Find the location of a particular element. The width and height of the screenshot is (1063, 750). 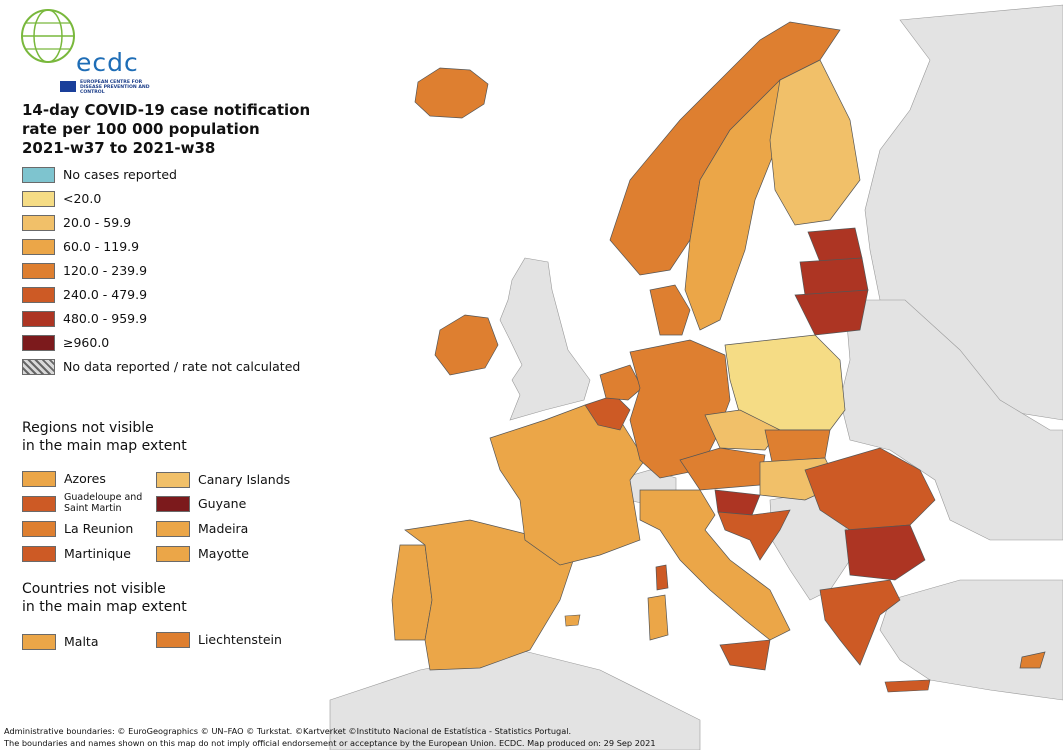

map-lithuania is located at coordinates (831, 312).